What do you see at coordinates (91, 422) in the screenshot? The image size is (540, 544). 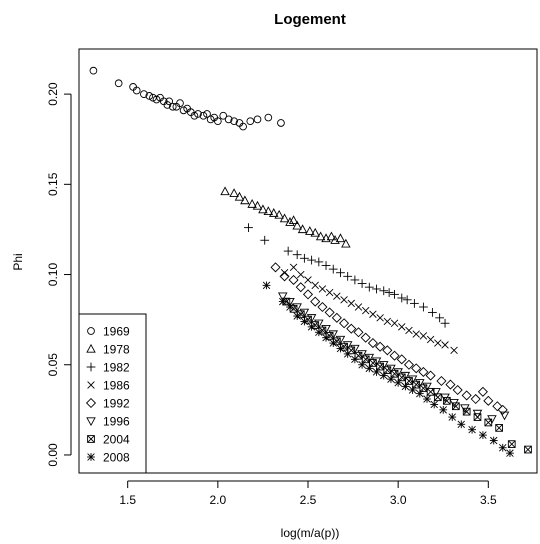 I see `legend-marker-1996` at bounding box center [91, 422].